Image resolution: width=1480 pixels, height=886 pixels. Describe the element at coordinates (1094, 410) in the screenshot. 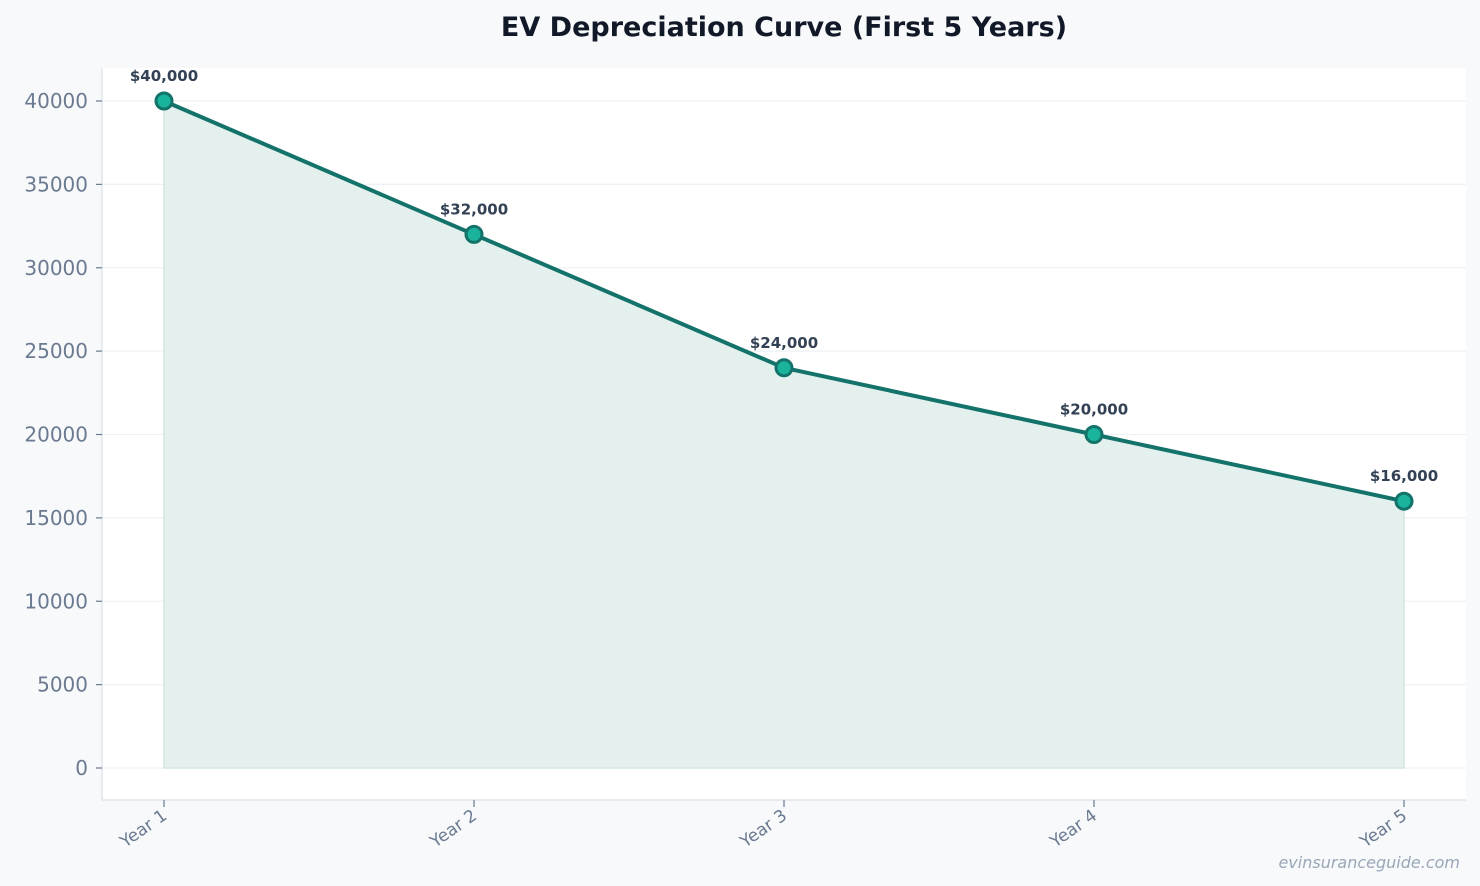

I see `data-label: $20,000` at that location.